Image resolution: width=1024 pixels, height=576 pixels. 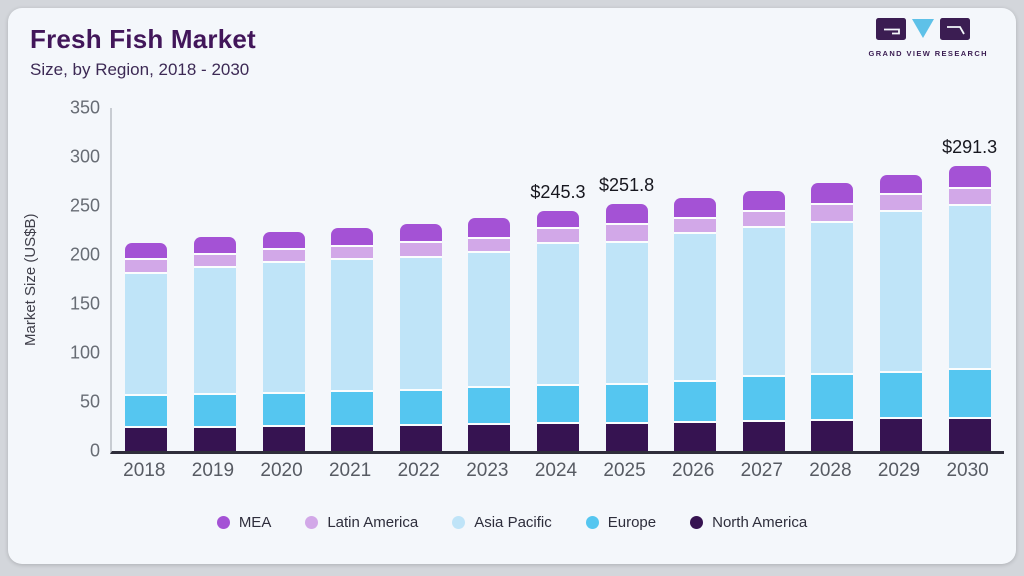 I want to click on legend-item-europe: Europe, so click(x=621, y=522).